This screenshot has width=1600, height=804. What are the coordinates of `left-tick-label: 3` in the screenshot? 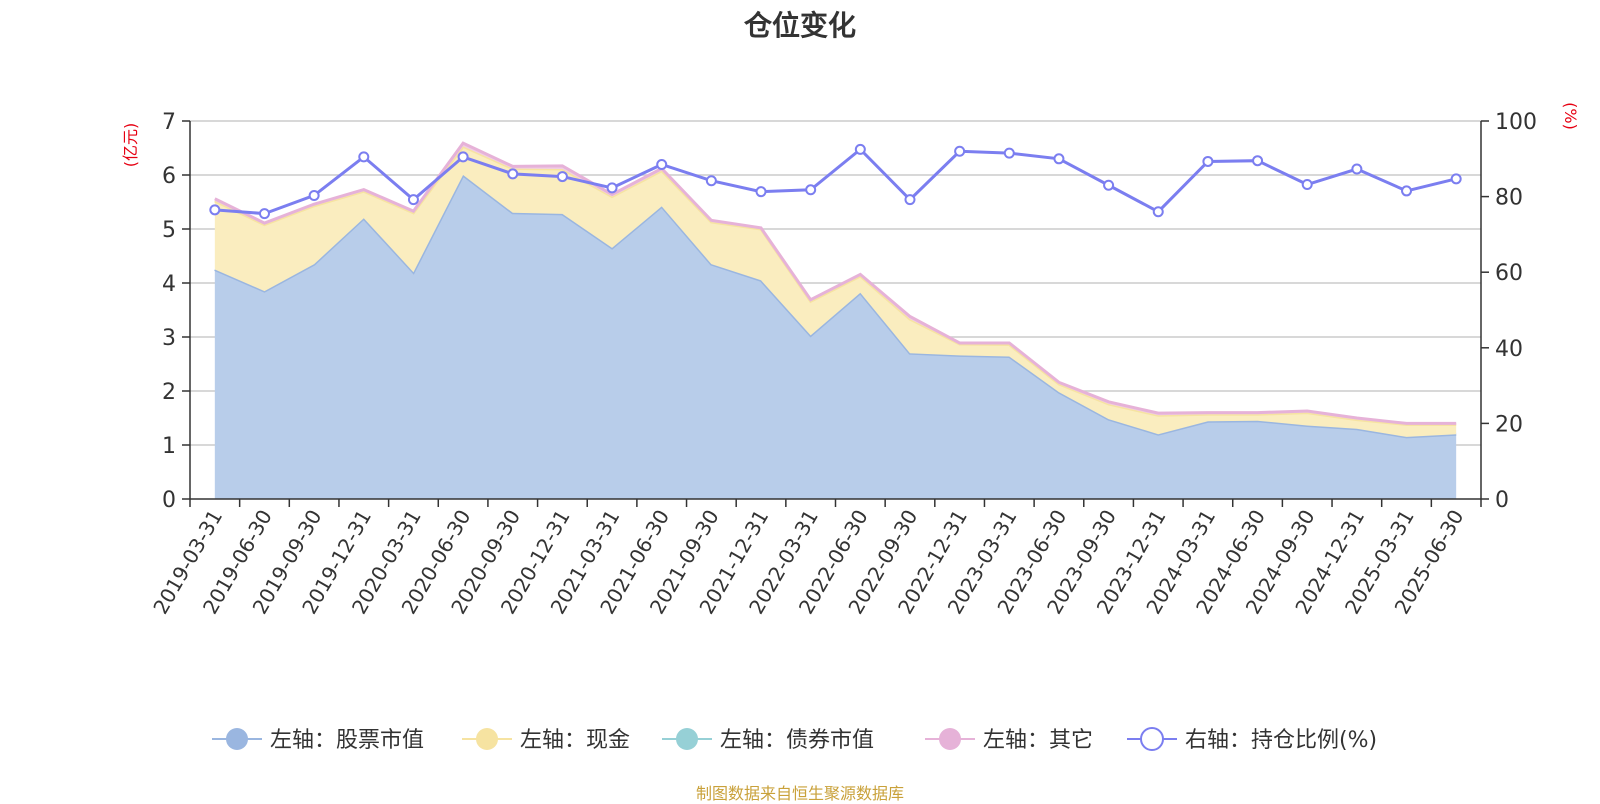 It's located at (169, 338).